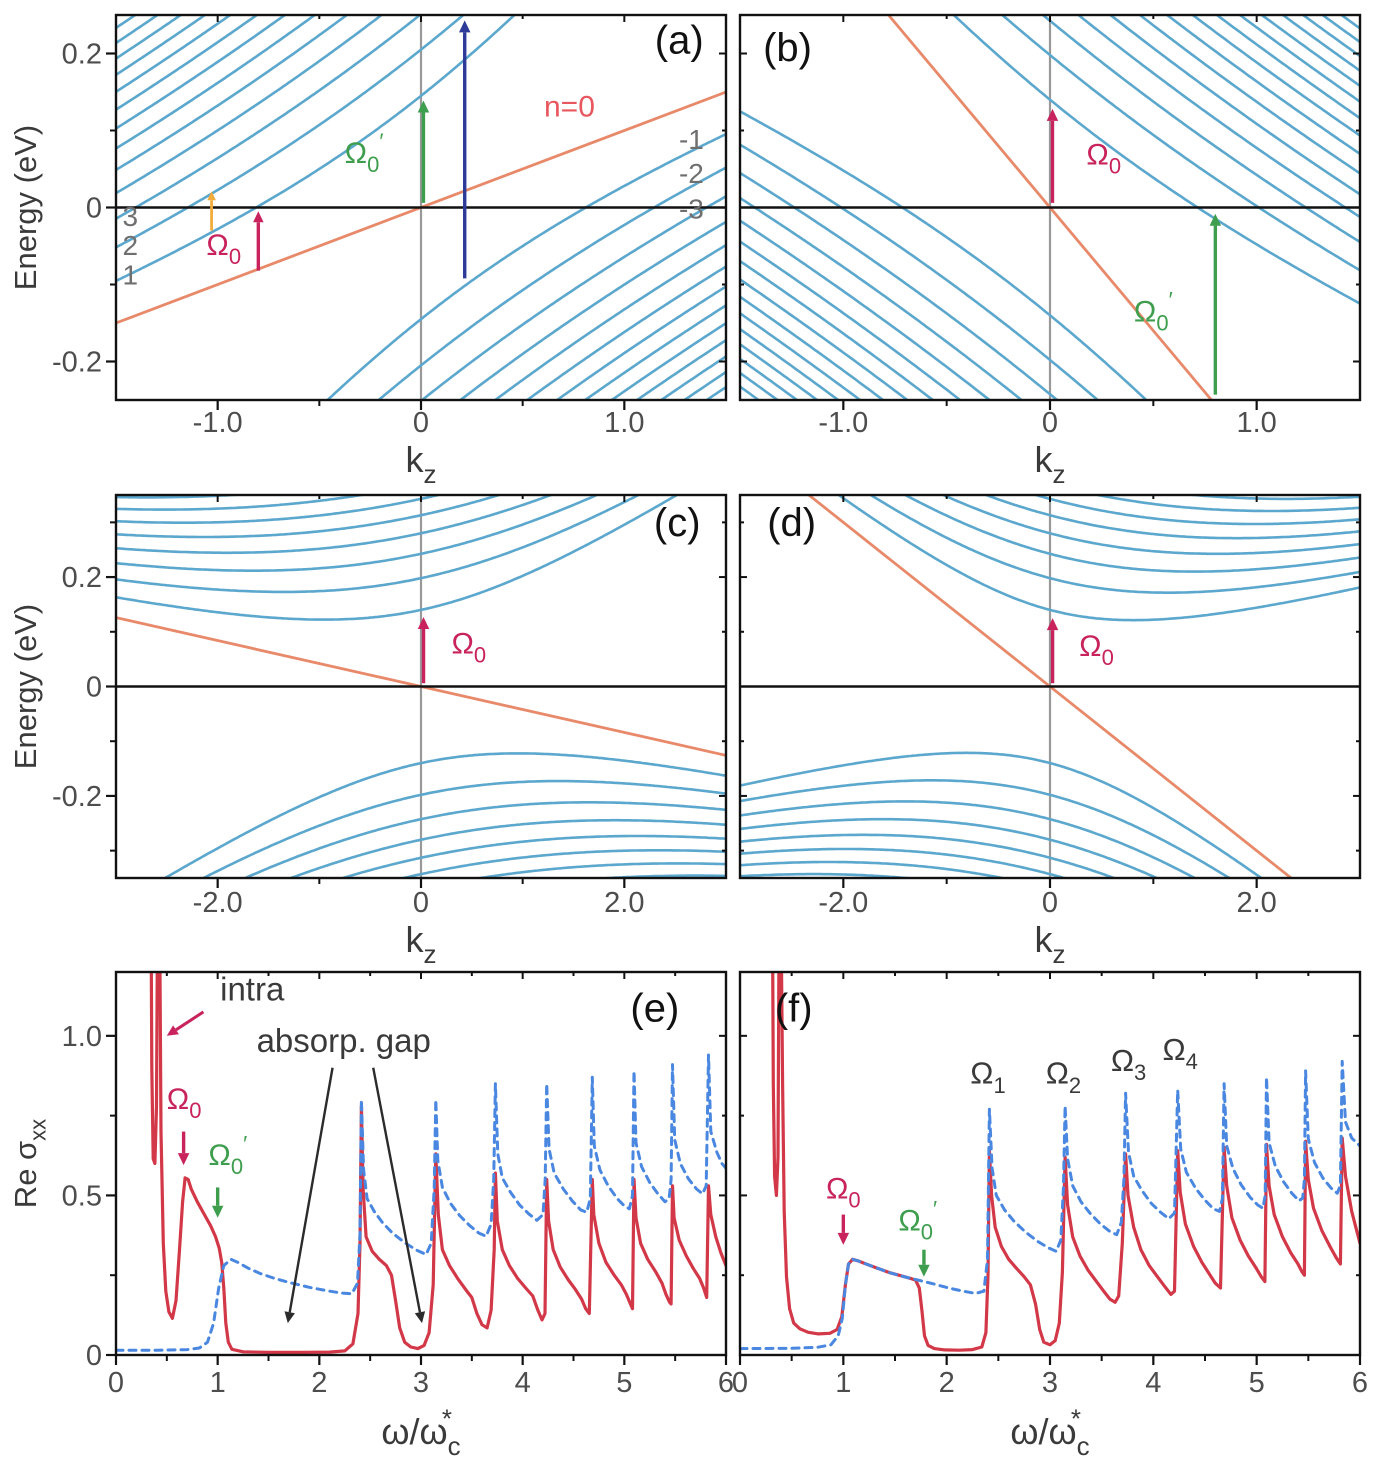 The height and width of the screenshot is (1468, 1388). I want to click on omega3-label: Ω3, so click(1128, 1064).